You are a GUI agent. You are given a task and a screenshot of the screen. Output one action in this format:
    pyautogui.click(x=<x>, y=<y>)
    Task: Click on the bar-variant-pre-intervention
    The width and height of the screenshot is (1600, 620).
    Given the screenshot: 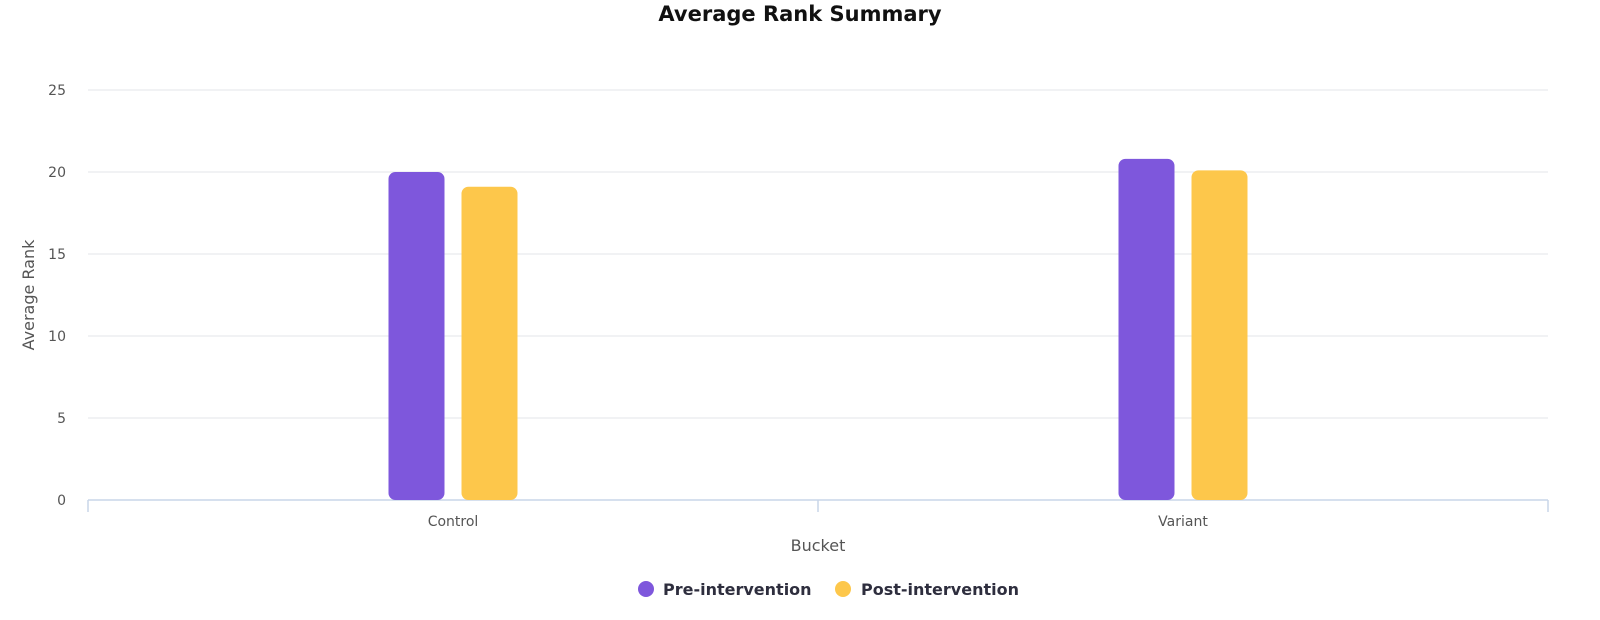 What is the action you would take?
    pyautogui.click(x=1146, y=329)
    